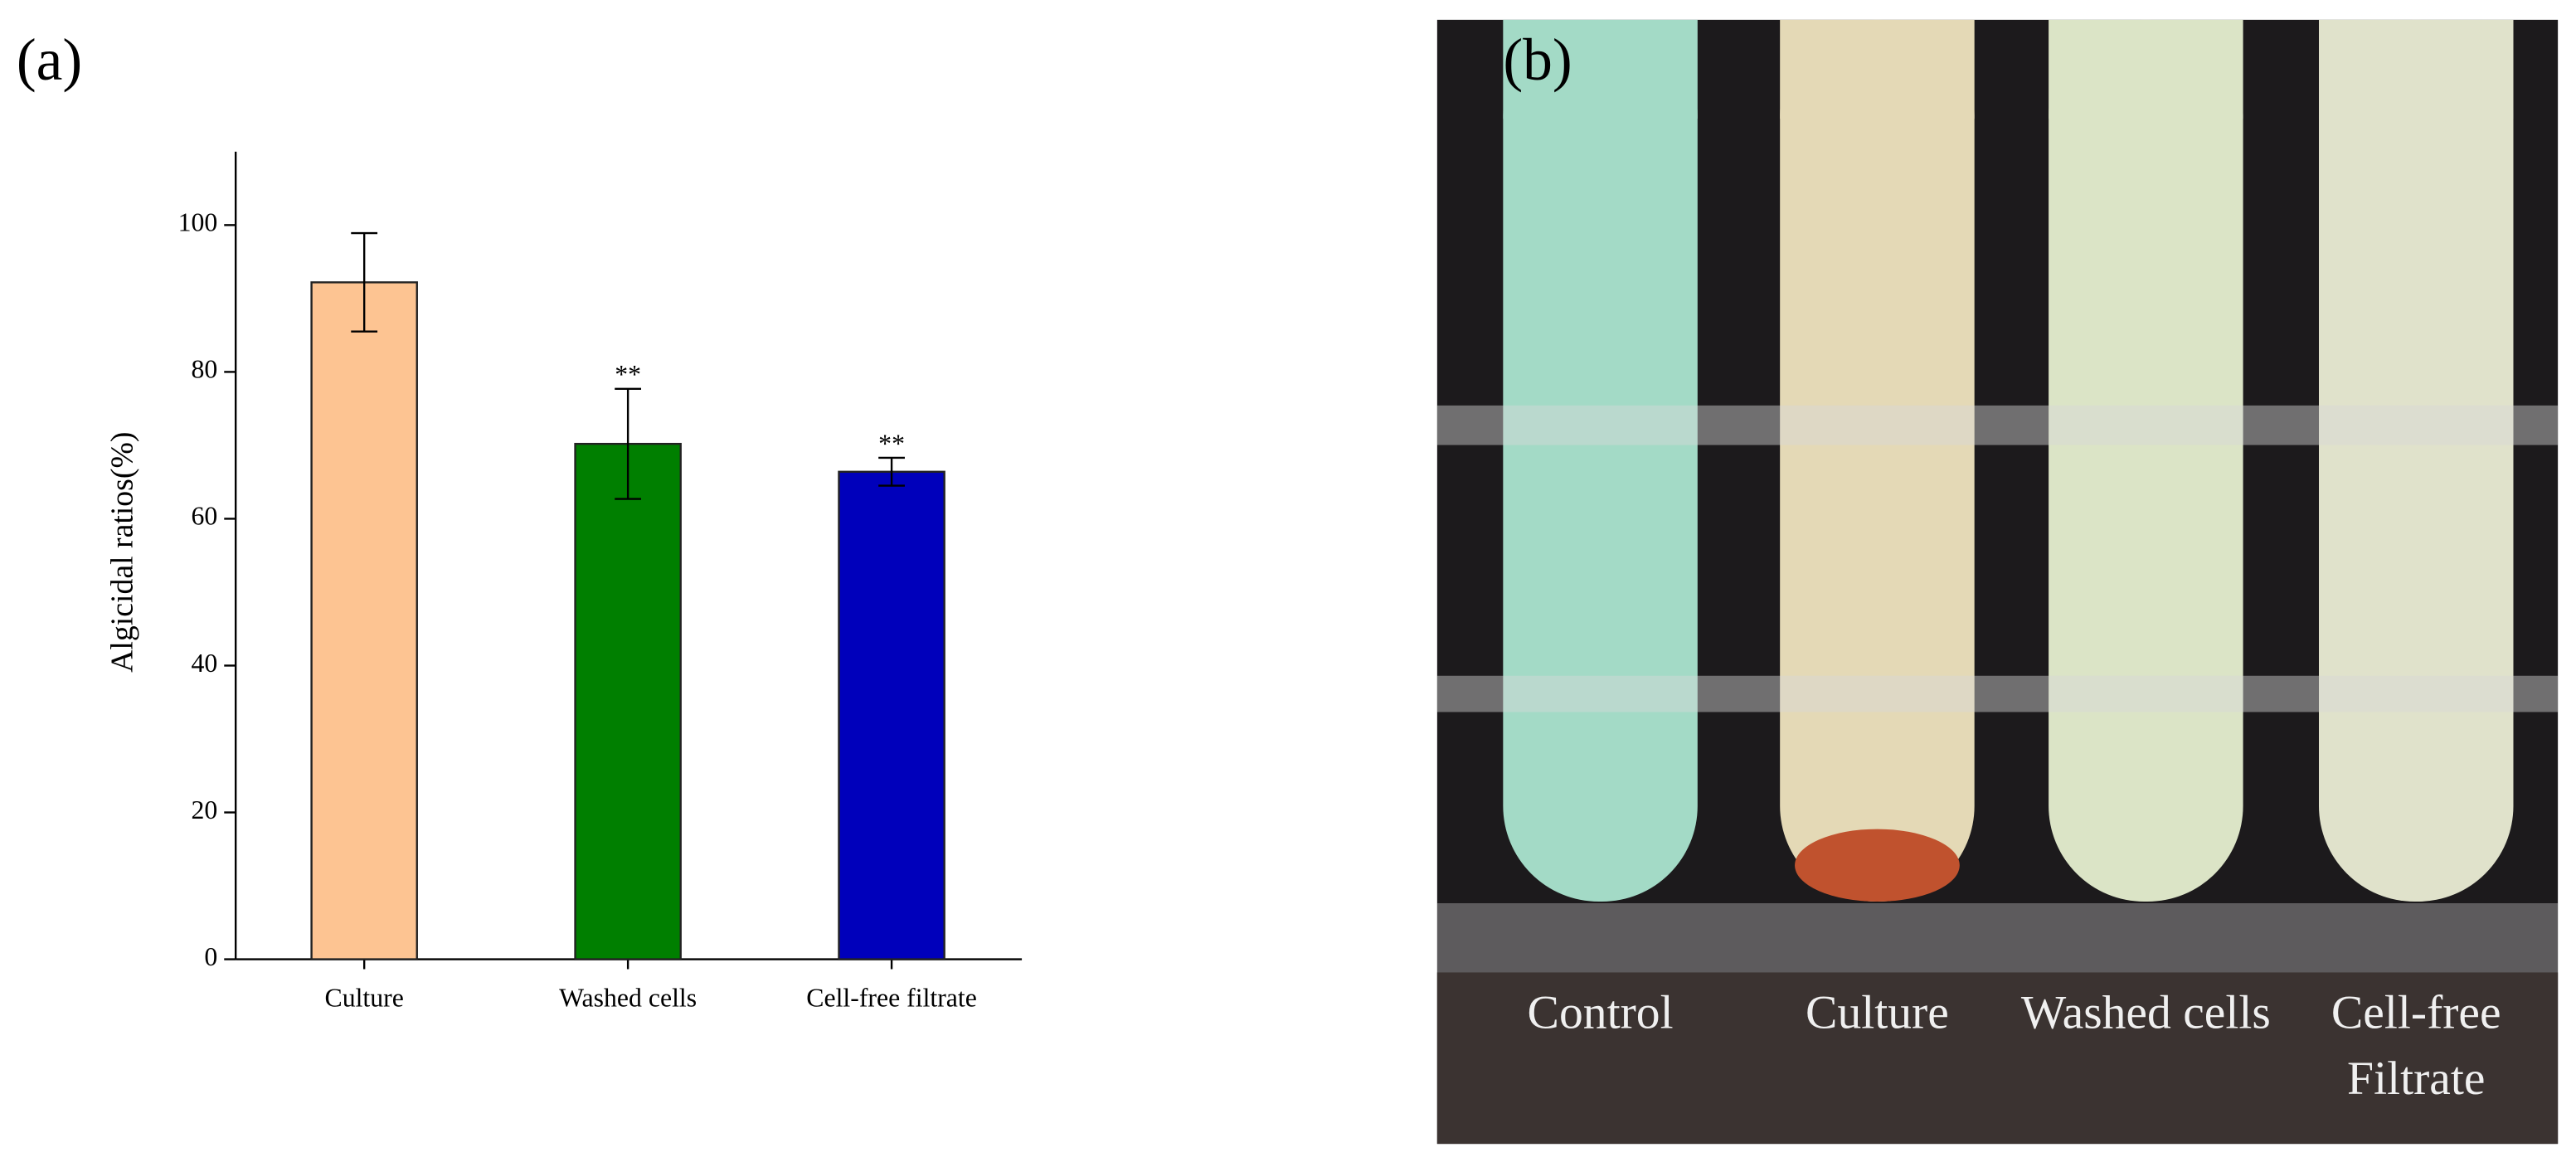 The width and height of the screenshot is (2576, 1162). I want to click on y-tick-label: 60, so click(205, 516).